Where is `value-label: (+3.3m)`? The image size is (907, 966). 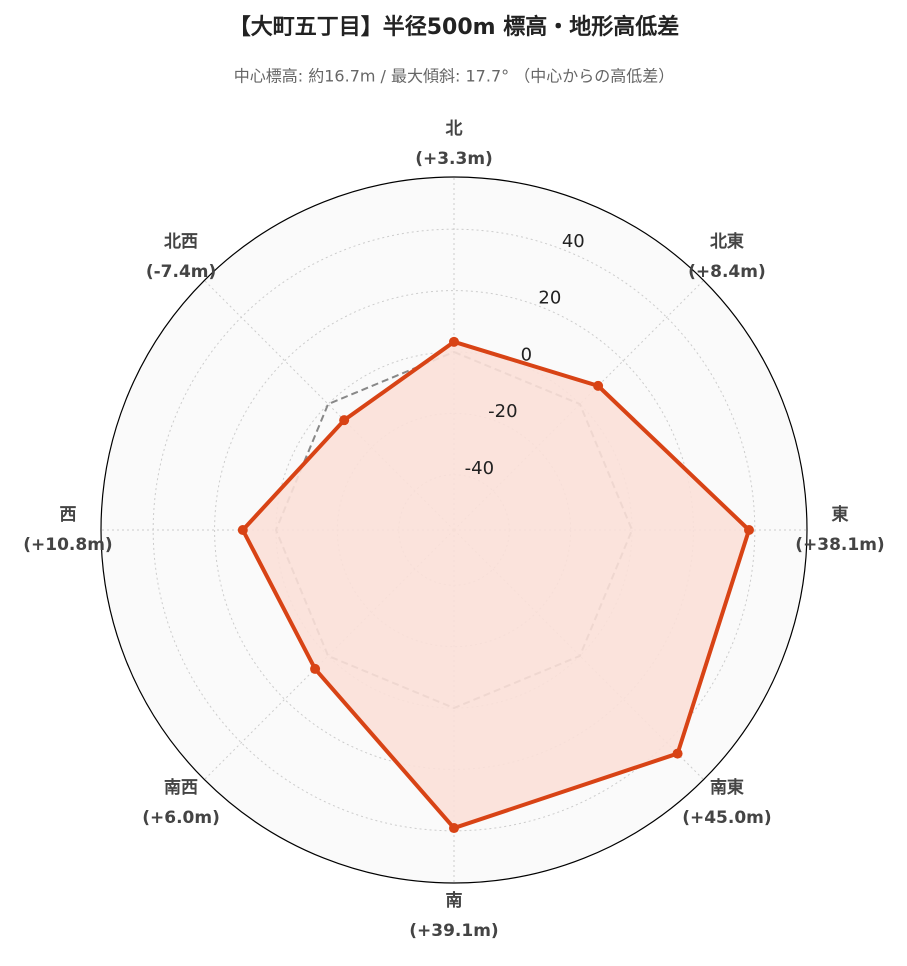 value-label: (+3.3m) is located at coordinates (454, 159).